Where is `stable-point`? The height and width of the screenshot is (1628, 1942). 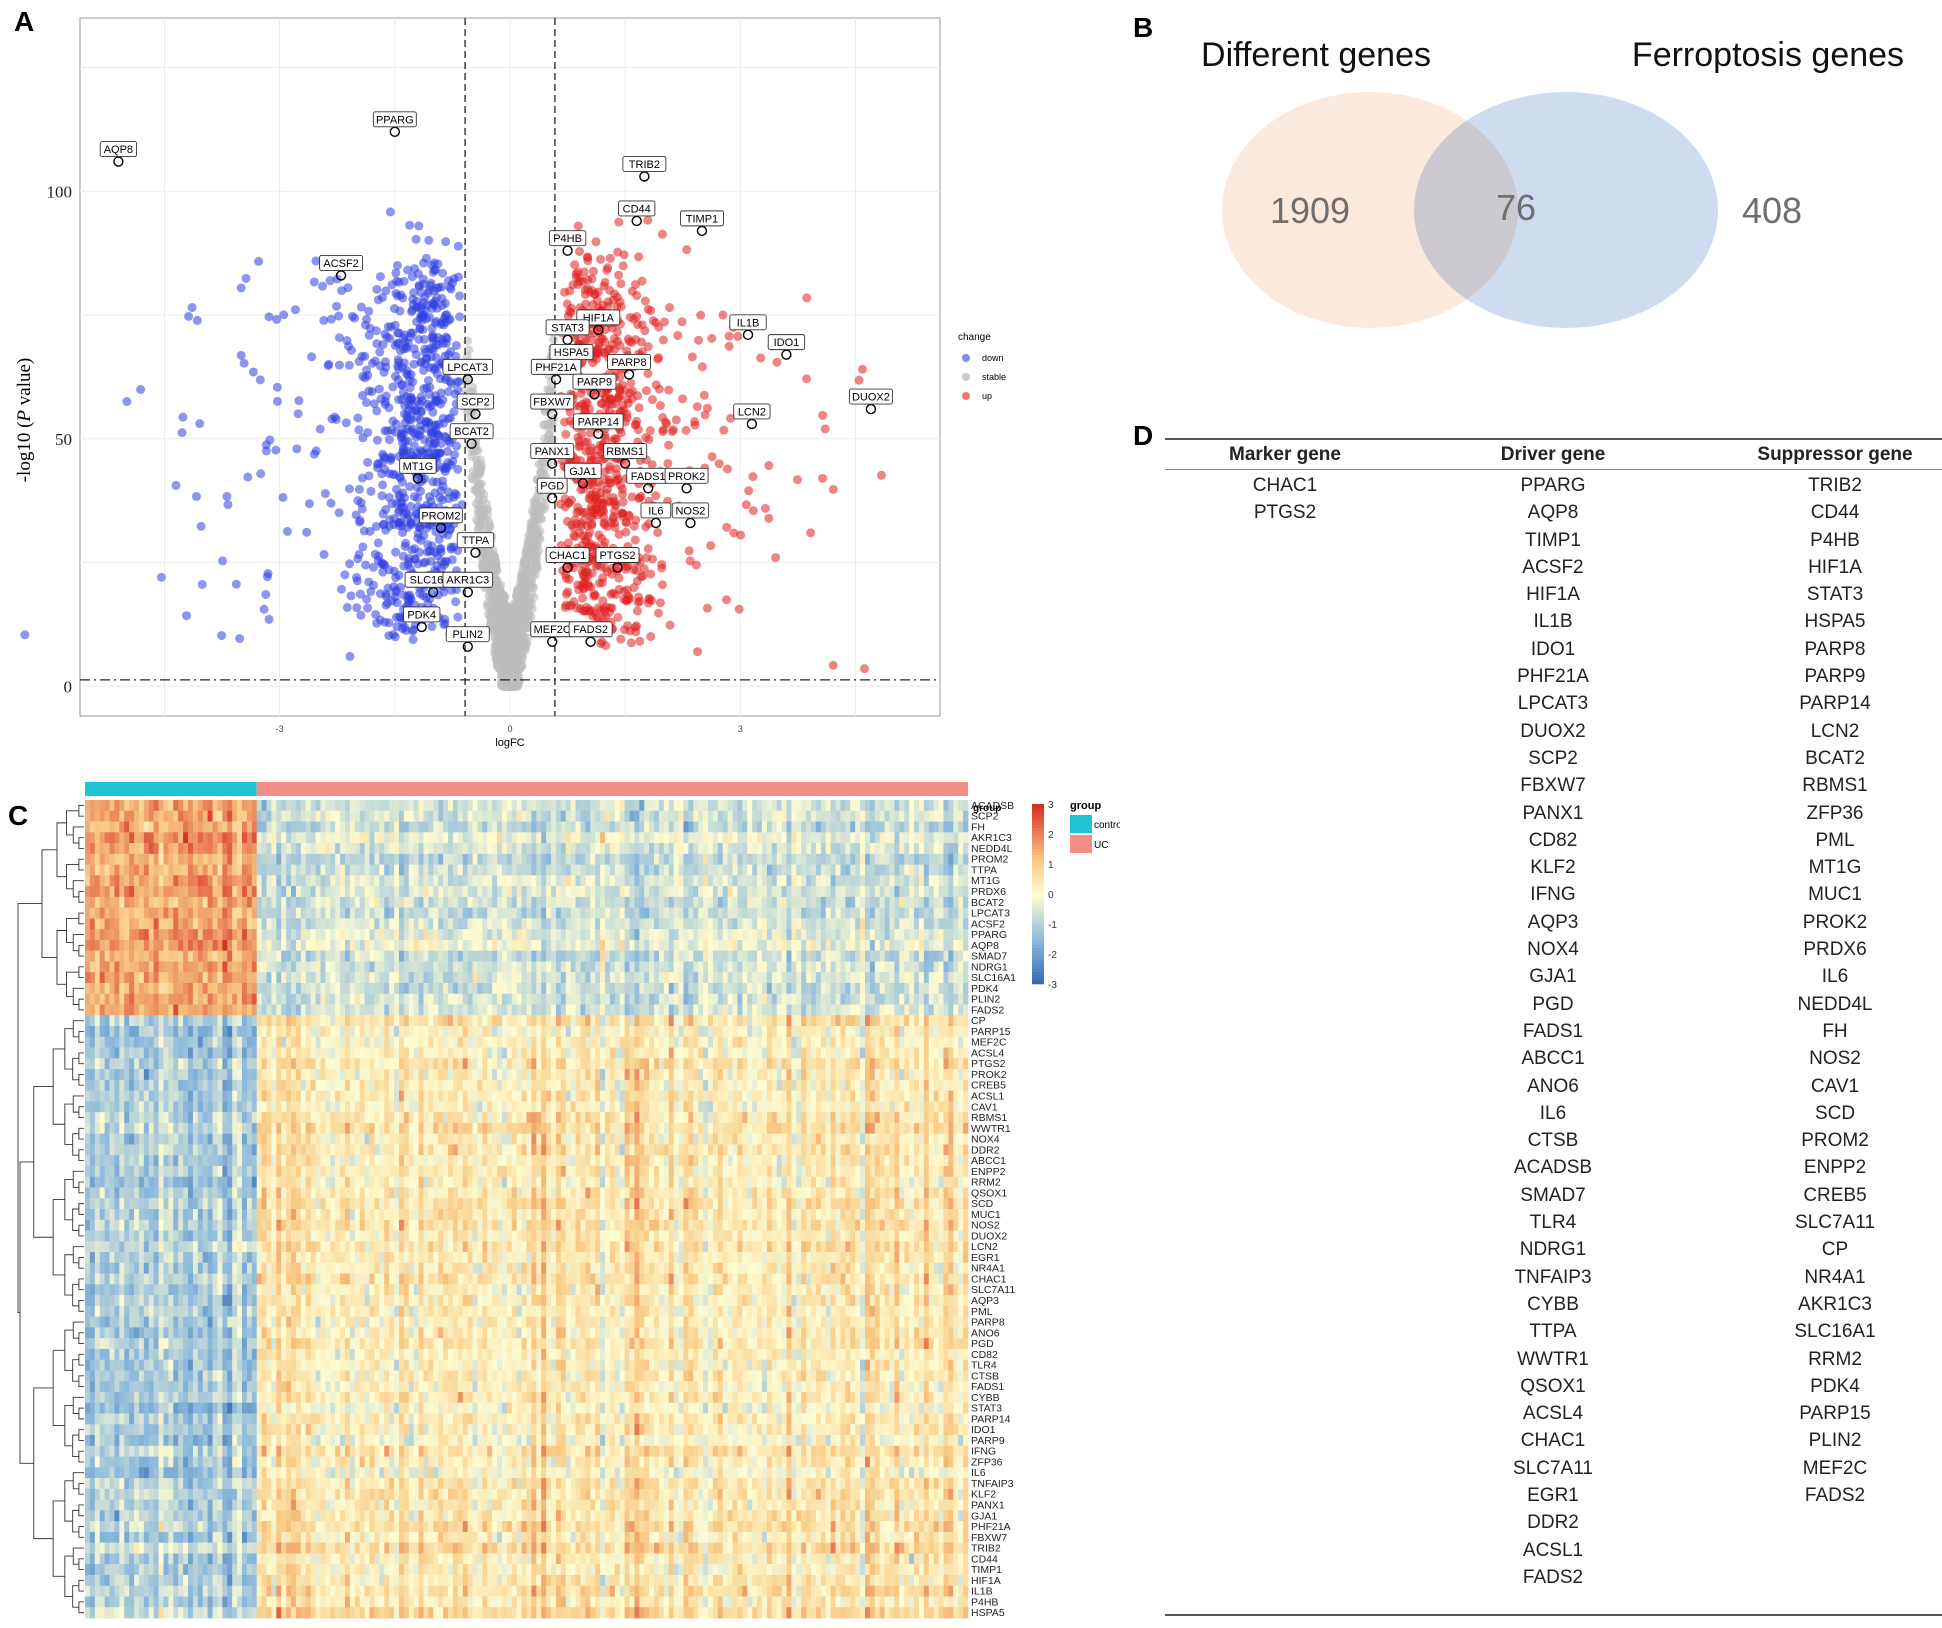
stable-point is located at coordinates (552, 429).